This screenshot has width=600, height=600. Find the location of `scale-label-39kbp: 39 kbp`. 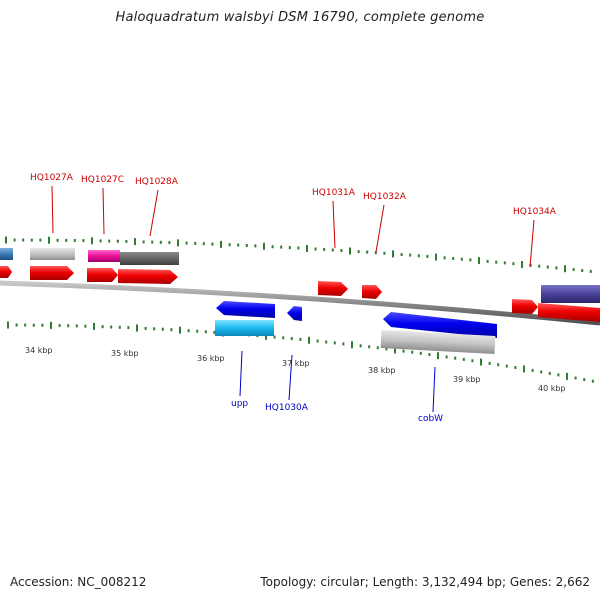

scale-label-39kbp: 39 kbp is located at coordinates (467, 379).